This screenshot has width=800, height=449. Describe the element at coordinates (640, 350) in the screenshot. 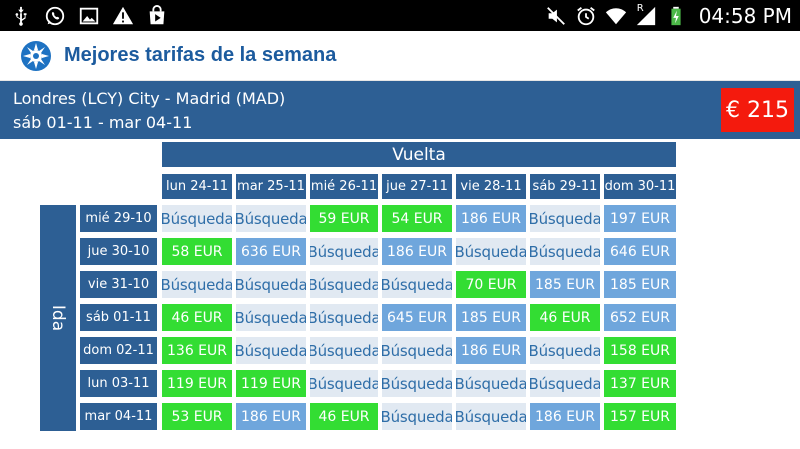

I see `fare-price-cell: 158 EUR` at that location.